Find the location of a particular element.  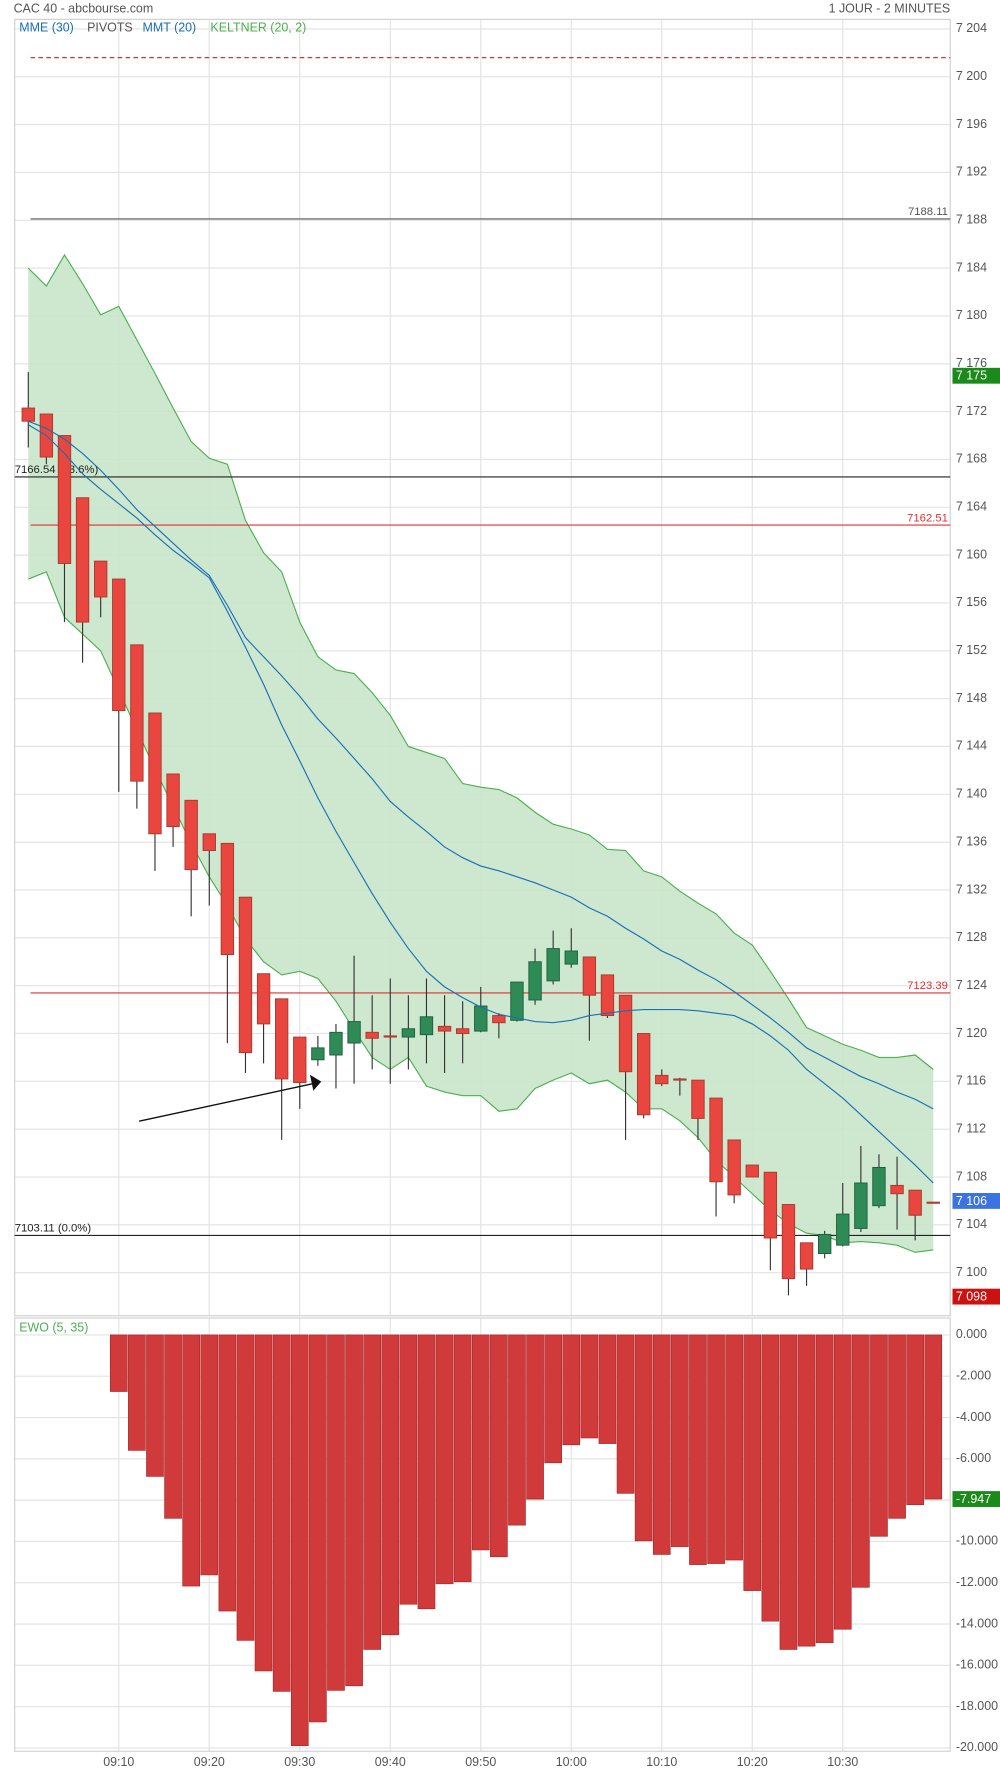

y-tick-label: 7 108 is located at coordinates (971, 1176).